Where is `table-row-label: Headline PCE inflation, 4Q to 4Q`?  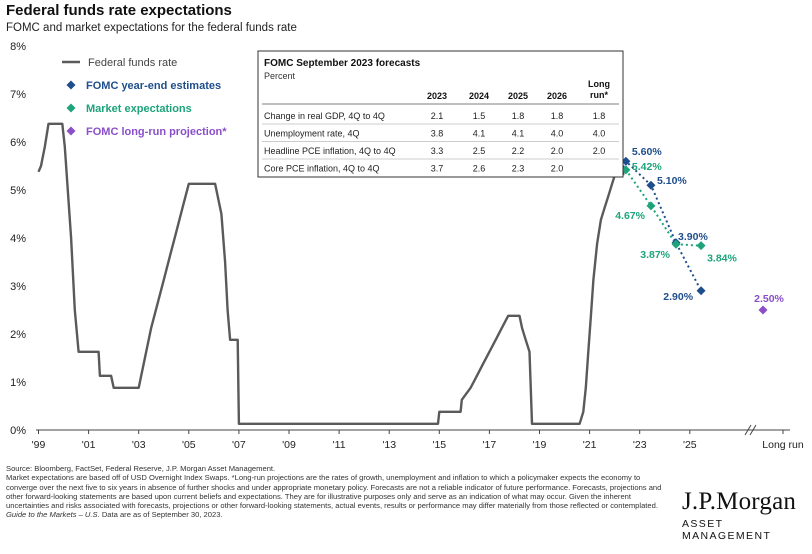
table-row-label: Headline PCE inflation, 4Q to 4Q is located at coordinates (330, 151).